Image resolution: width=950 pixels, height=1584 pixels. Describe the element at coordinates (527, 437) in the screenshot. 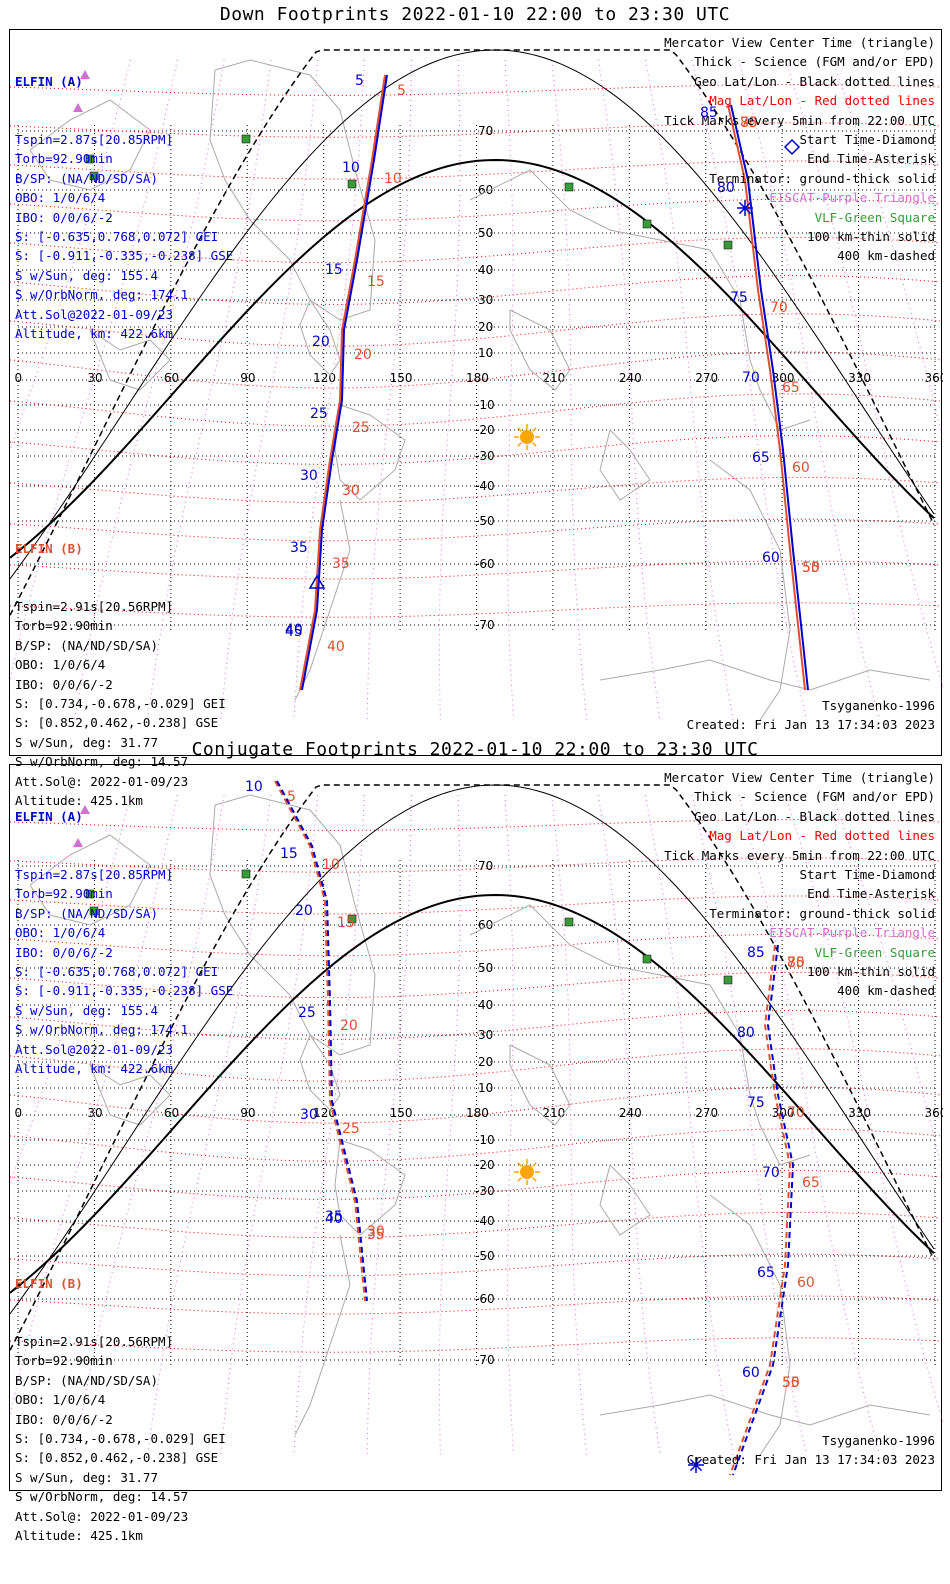

I see `sun-icon` at that location.